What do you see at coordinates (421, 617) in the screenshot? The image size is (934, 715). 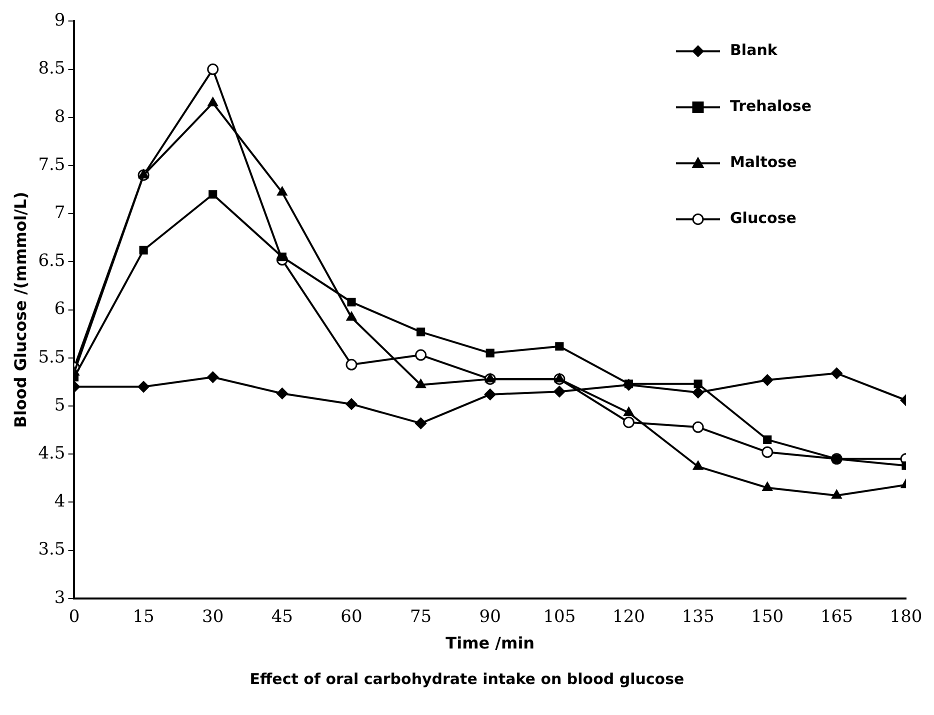 I see `x-tick-label: 75` at bounding box center [421, 617].